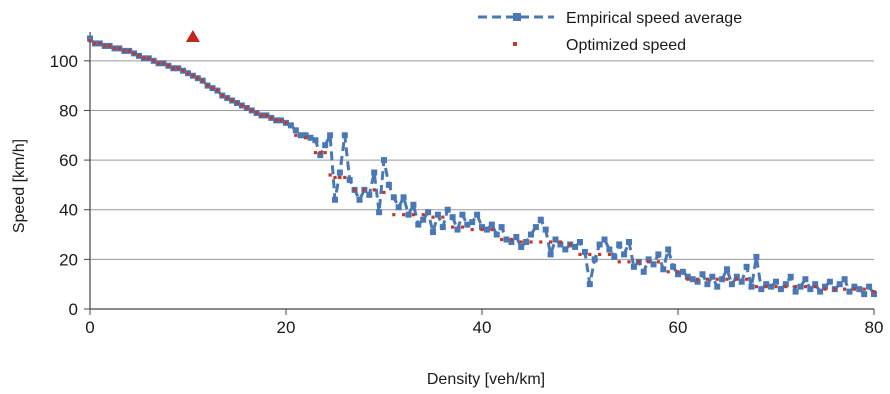 This screenshot has height=394, width=890. Describe the element at coordinates (192, 36) in the screenshot. I see `triangle-marker` at that location.